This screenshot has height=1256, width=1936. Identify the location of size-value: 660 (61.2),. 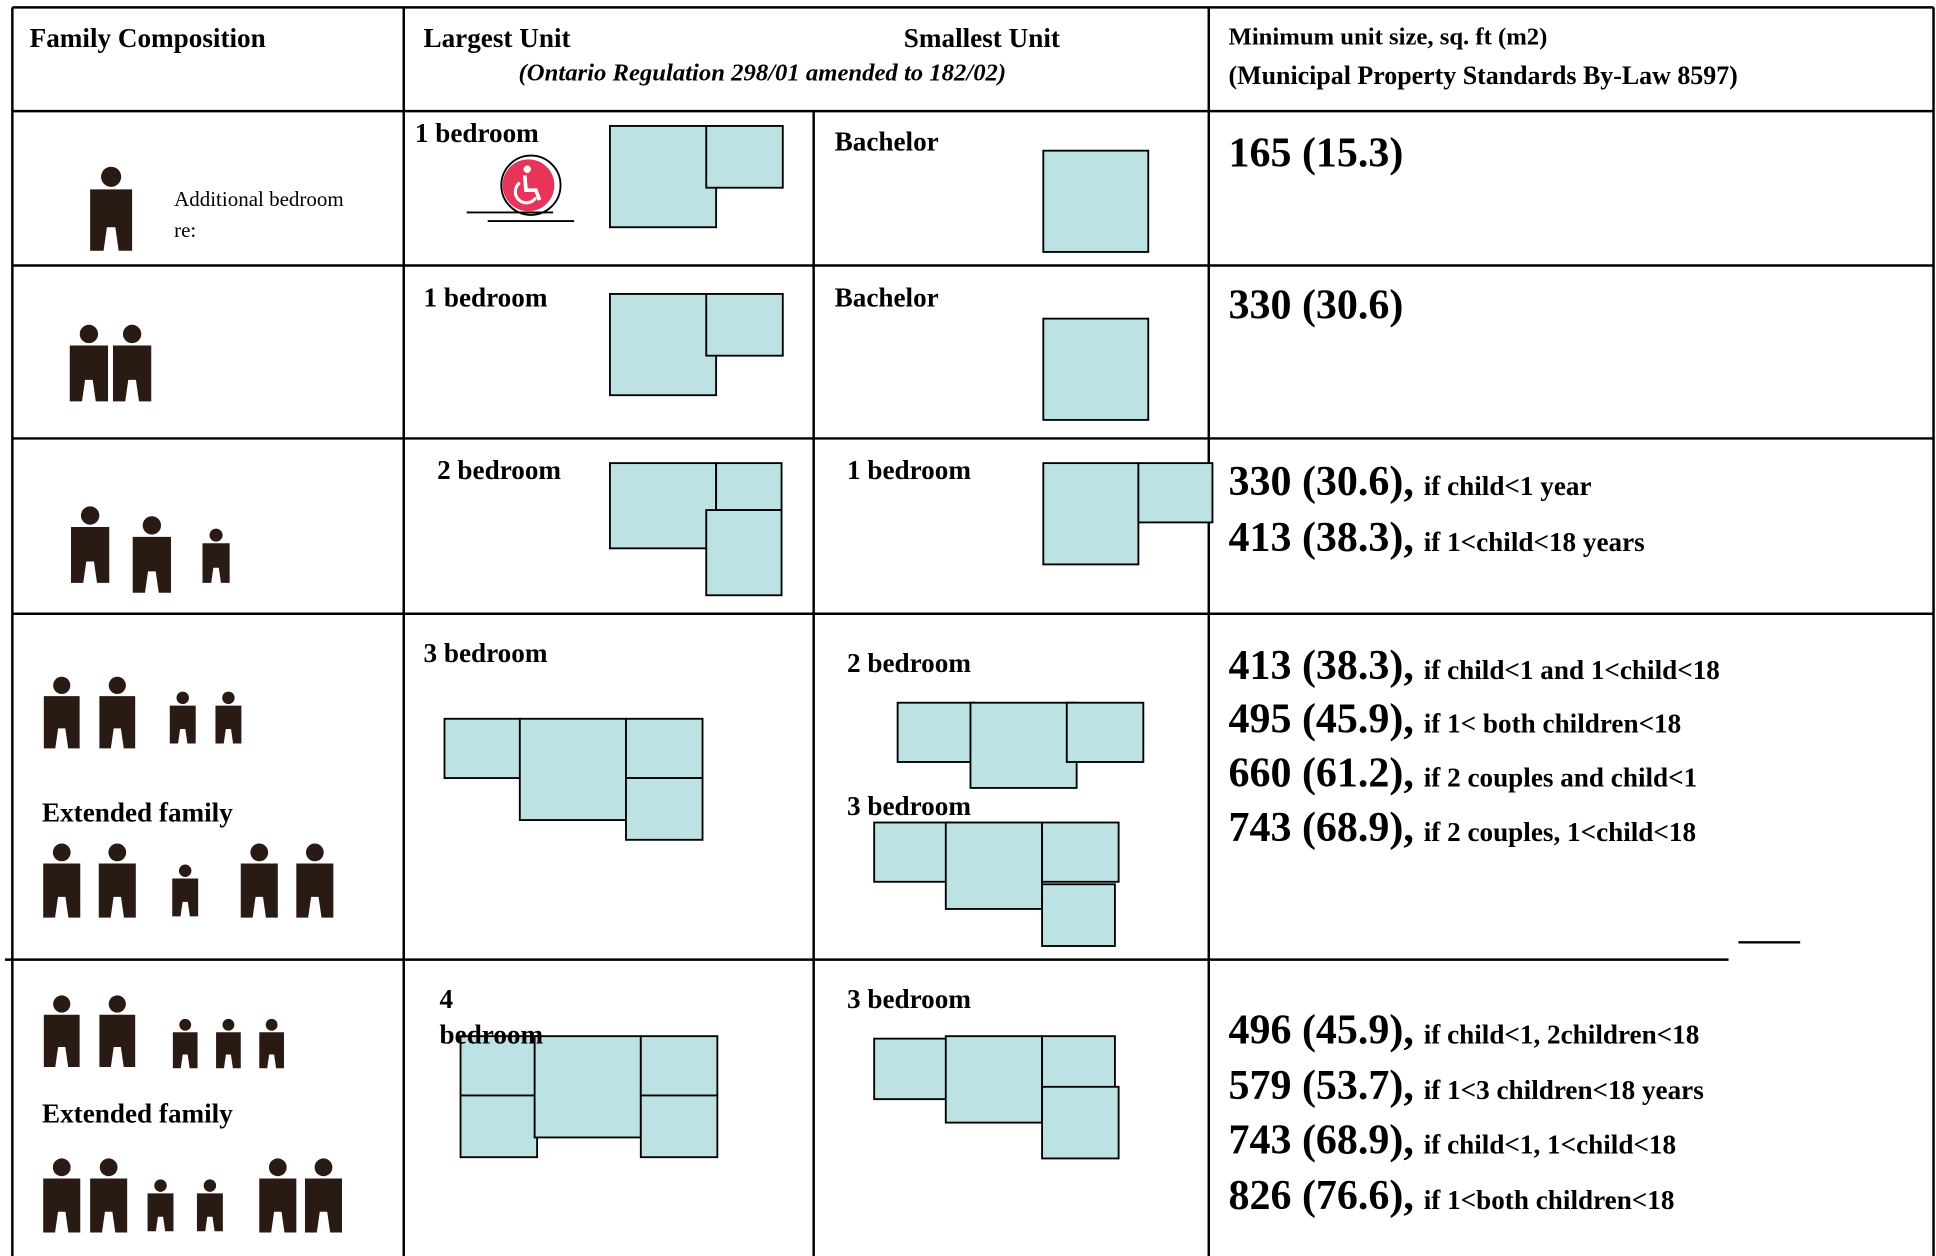
(1321, 774).